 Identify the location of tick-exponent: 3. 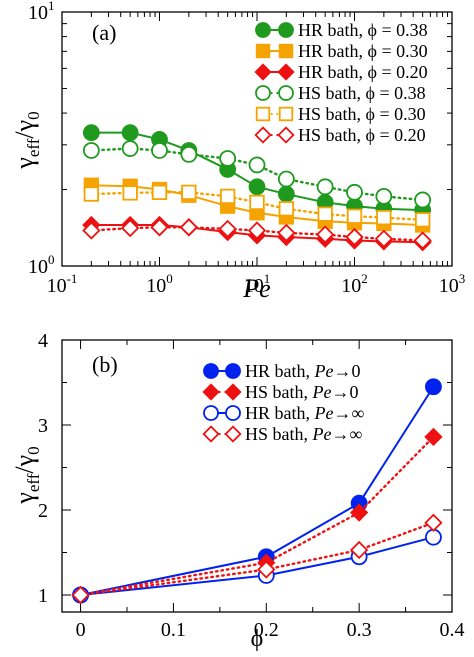
(462, 278).